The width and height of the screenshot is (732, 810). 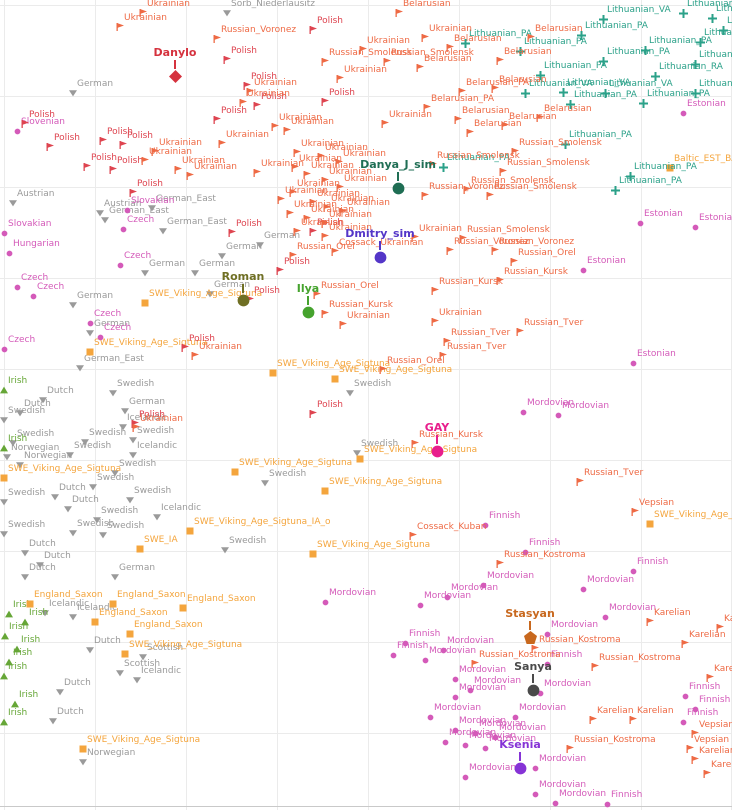 I want to click on sample-label: Roman, so click(x=243, y=276).